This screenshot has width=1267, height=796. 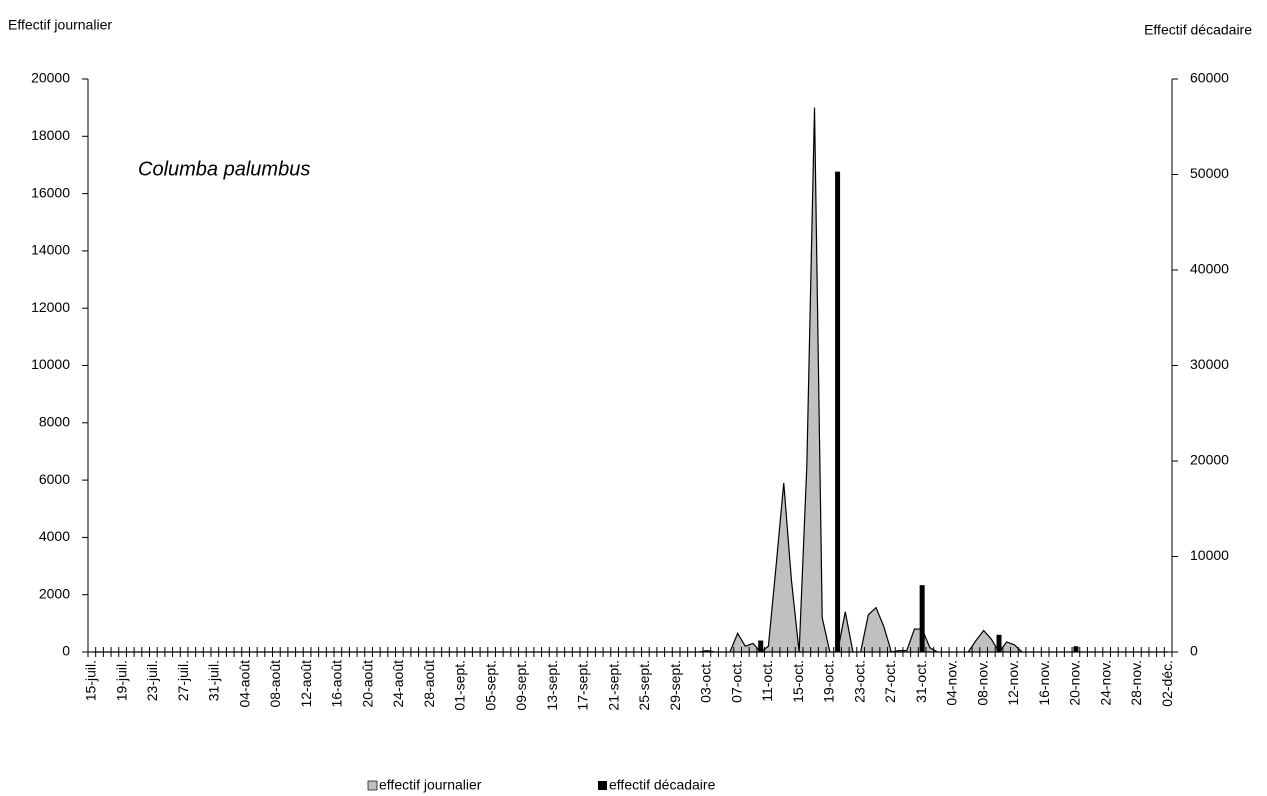 What do you see at coordinates (50, 364) in the screenshot?
I see `y-tick-label: 10000` at bounding box center [50, 364].